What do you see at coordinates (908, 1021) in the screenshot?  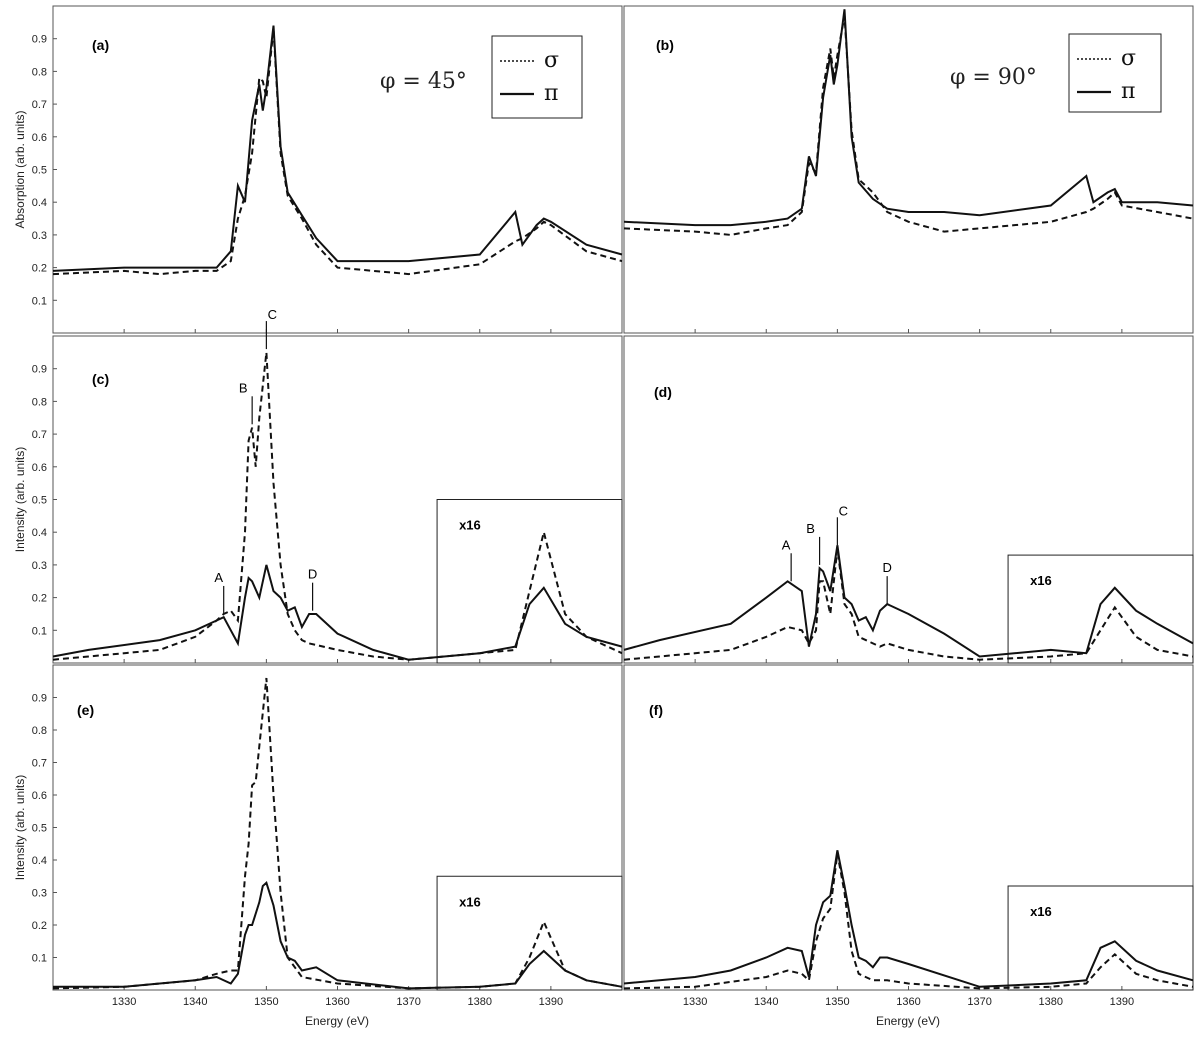 I see `x-axis-title-right: Energy (eV)` at bounding box center [908, 1021].